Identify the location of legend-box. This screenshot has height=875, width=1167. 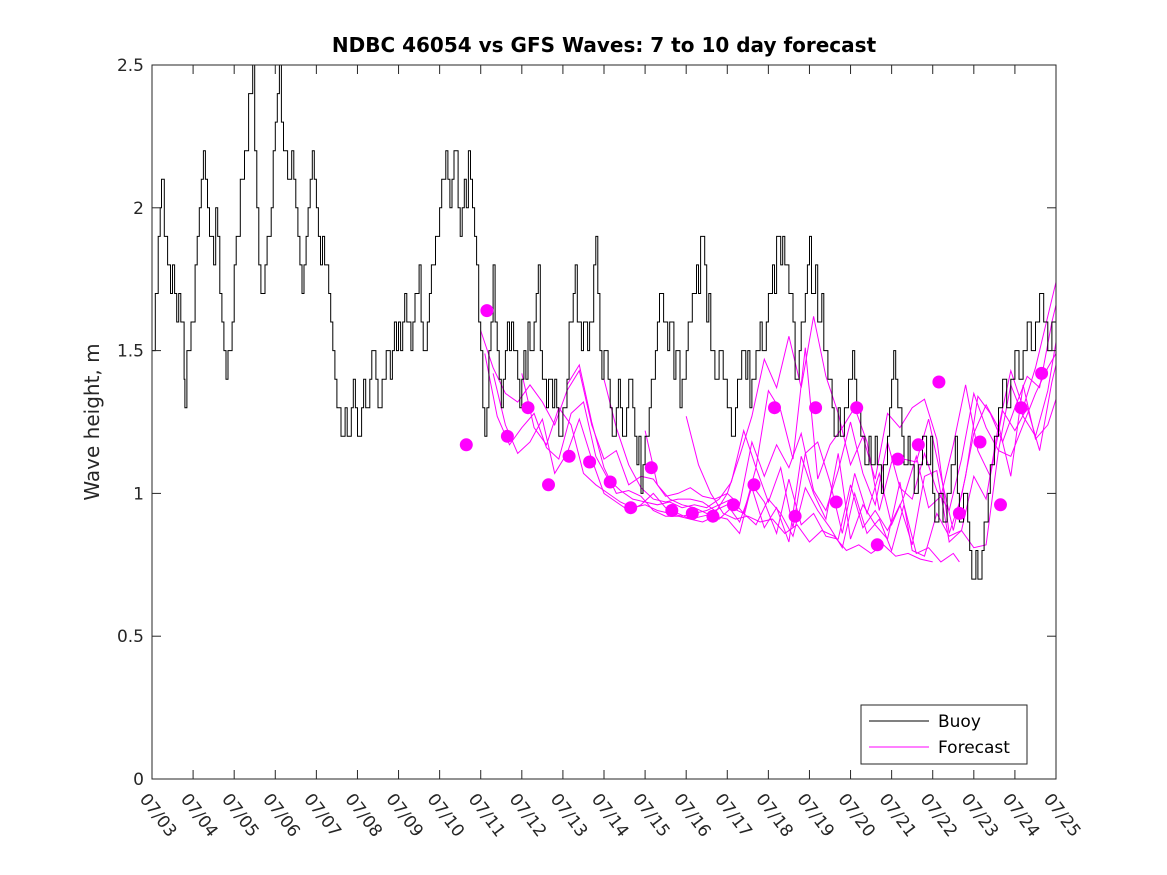
(944, 734).